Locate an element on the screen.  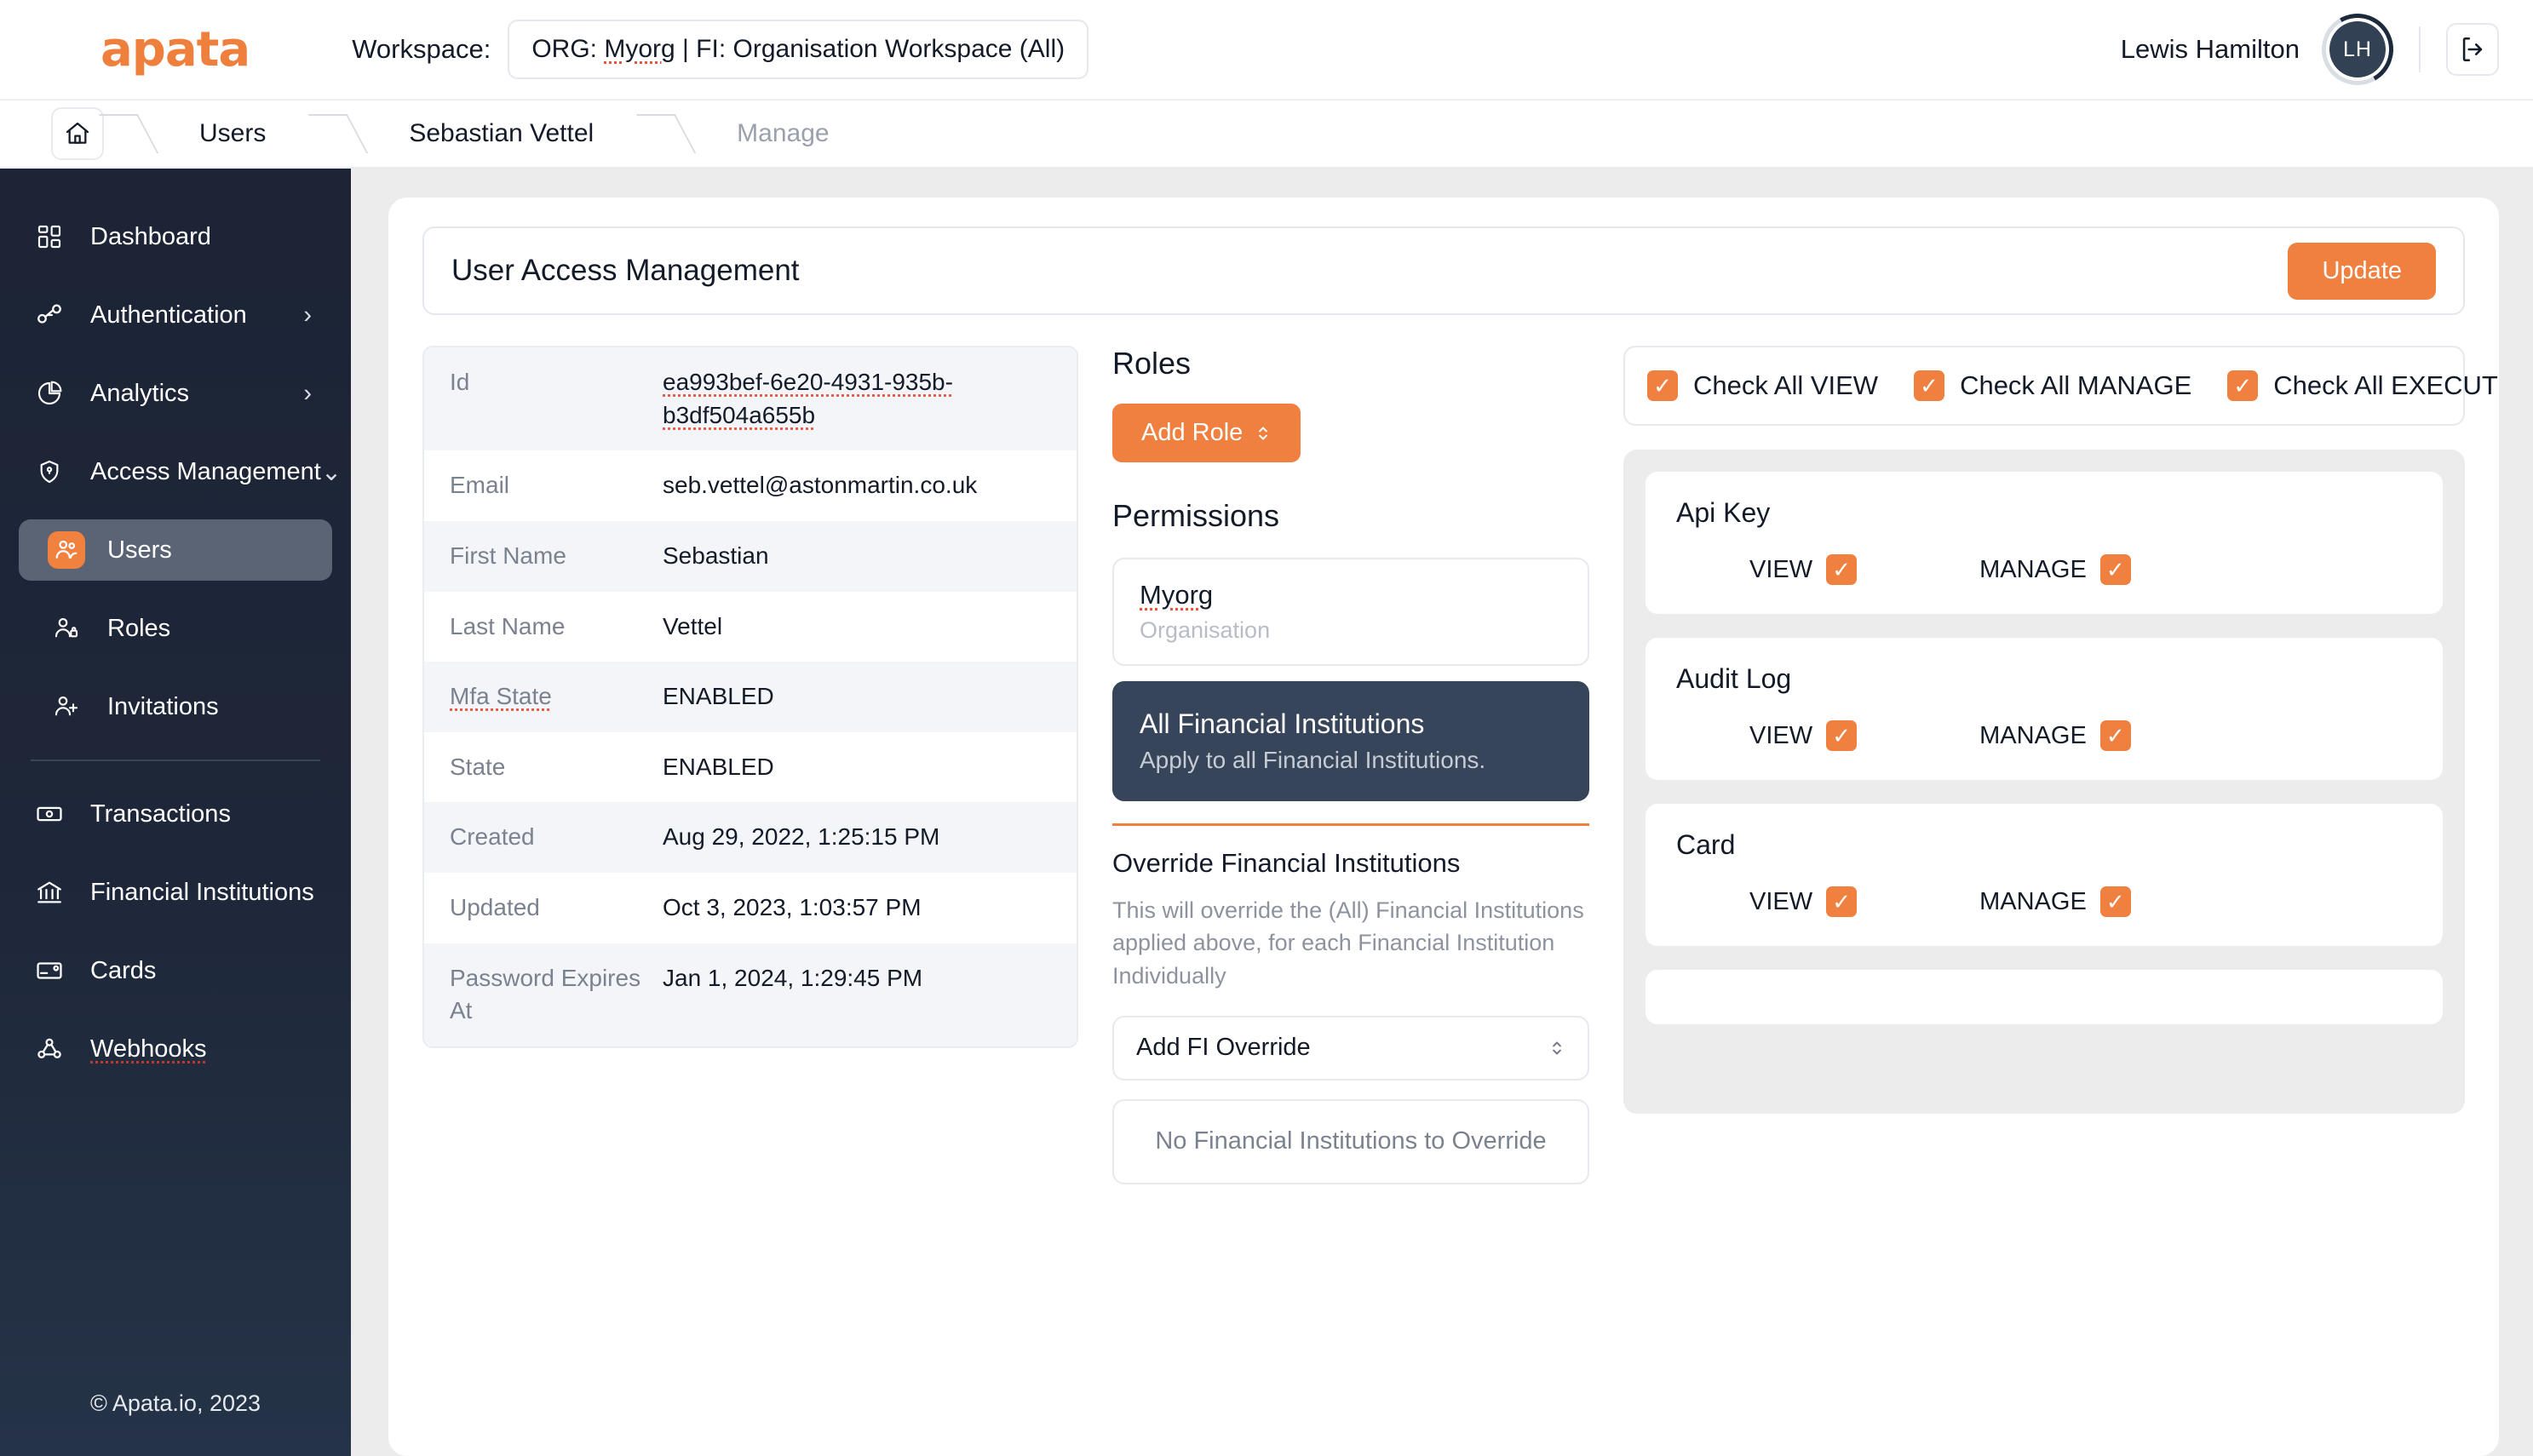
table-row: Email seb.vettel@astonmartin.co.uk is located at coordinates (750, 485).